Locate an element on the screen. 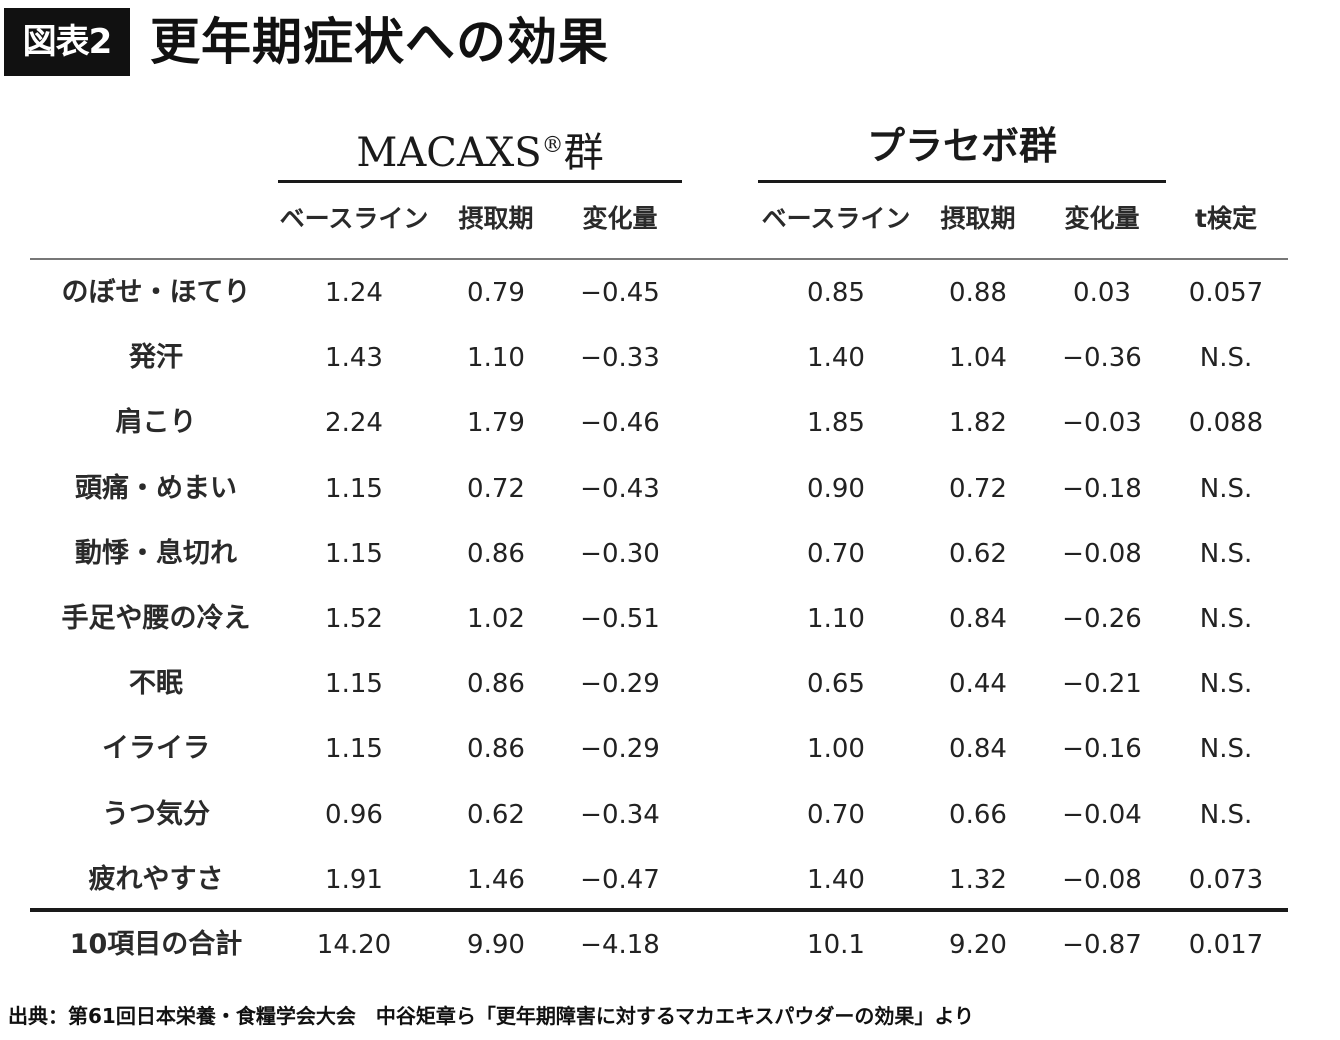 This screenshot has width=1340, height=1040. table-cell: −0.47 is located at coordinates (620, 880).